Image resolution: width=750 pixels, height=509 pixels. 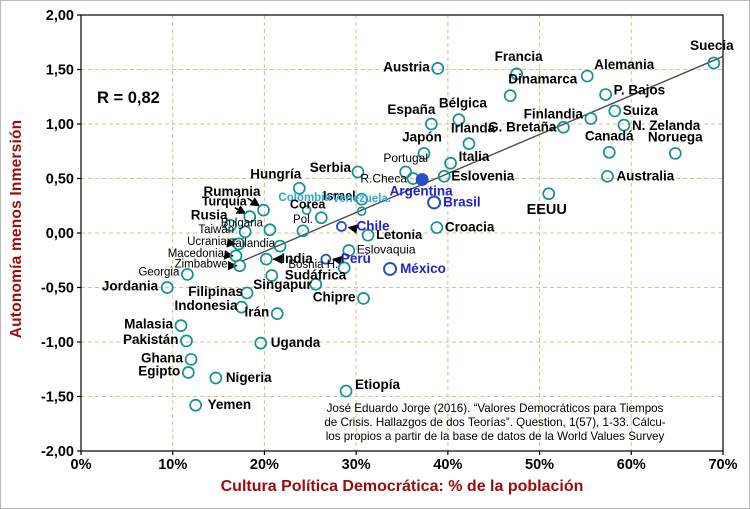 I want to click on point-venezuela, so click(x=361, y=211).